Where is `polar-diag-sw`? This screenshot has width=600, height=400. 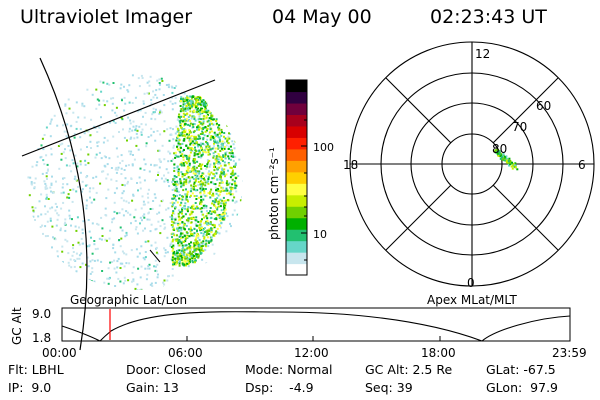
polar-diag-sw is located at coordinates (418, 217).